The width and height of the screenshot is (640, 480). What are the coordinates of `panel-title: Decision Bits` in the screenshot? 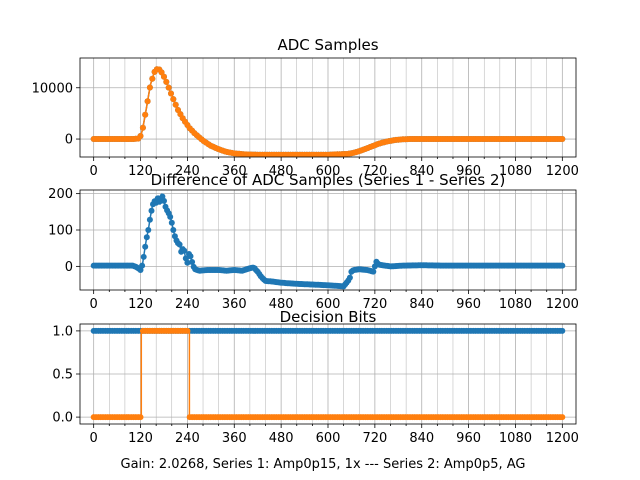 It's located at (328, 317).